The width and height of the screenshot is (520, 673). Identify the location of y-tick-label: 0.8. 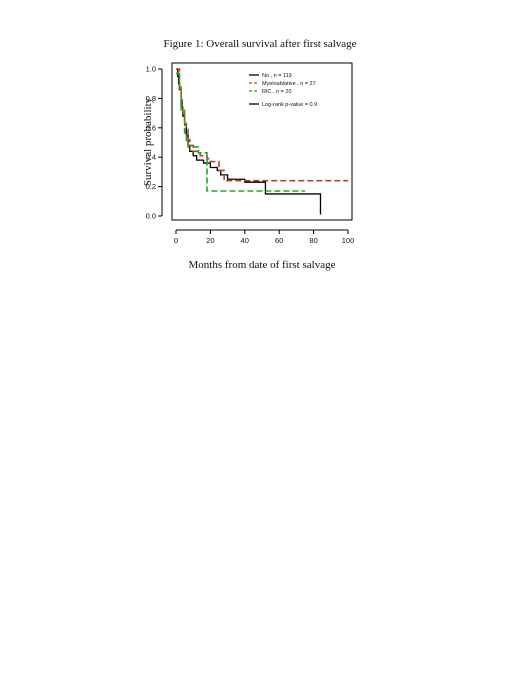
(151, 98).